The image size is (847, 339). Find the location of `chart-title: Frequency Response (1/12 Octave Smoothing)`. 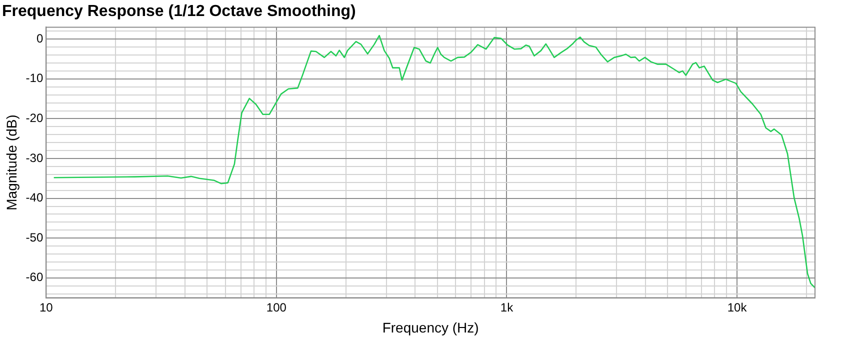

chart-title: Frequency Response (1/12 Octave Smoothing) is located at coordinates (179, 11).